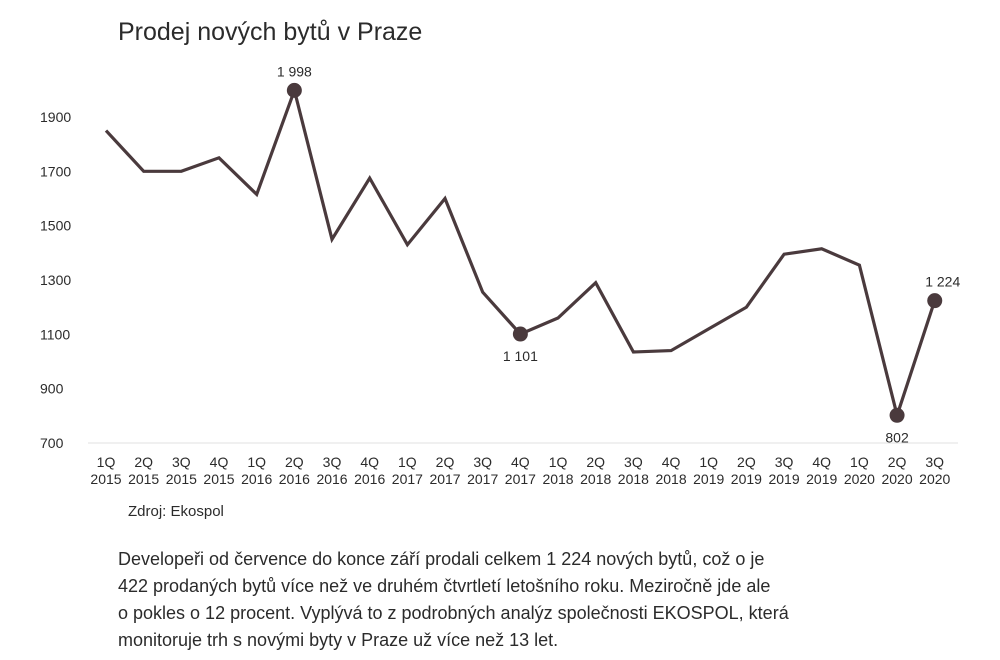 This screenshot has height=660, width=1000. Describe the element at coordinates (633, 470) in the screenshot. I see `x-tick-label: 3Q 2018` at that location.